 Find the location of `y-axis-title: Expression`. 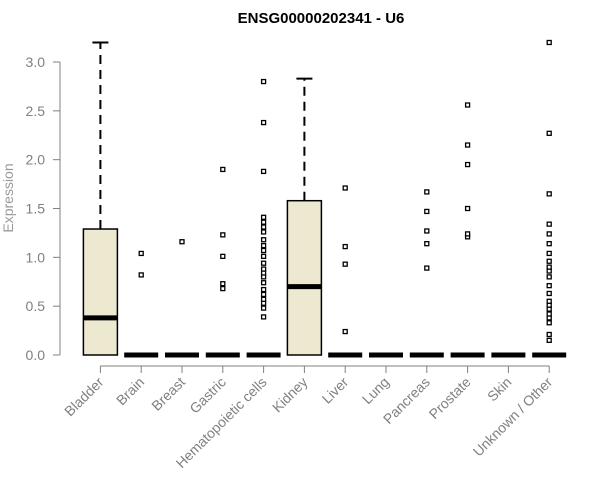

y-axis-title: Expression is located at coordinates (8, 197).